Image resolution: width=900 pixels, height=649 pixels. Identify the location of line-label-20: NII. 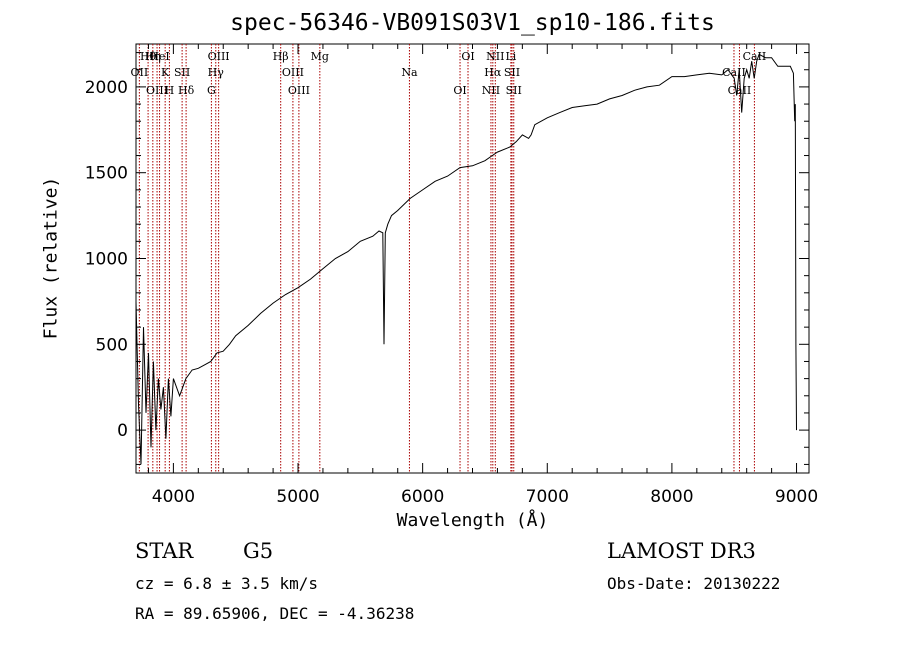
(491, 90).